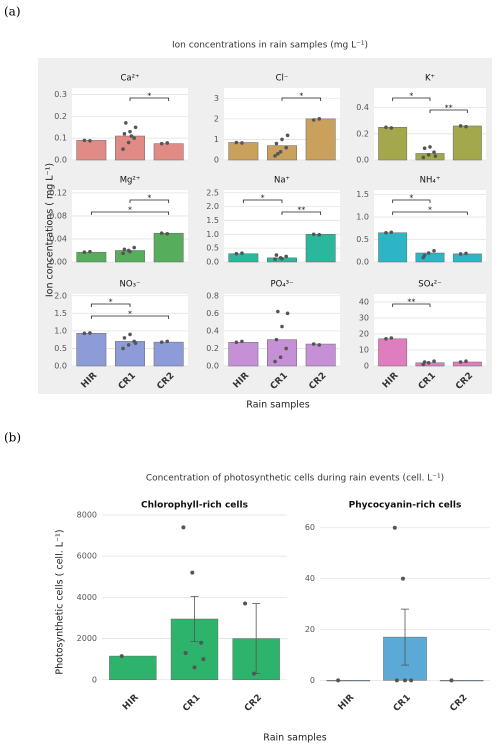  What do you see at coordinates (212, 248) in the screenshot?
I see `y-tick-label: 0.5` at bounding box center [212, 248].